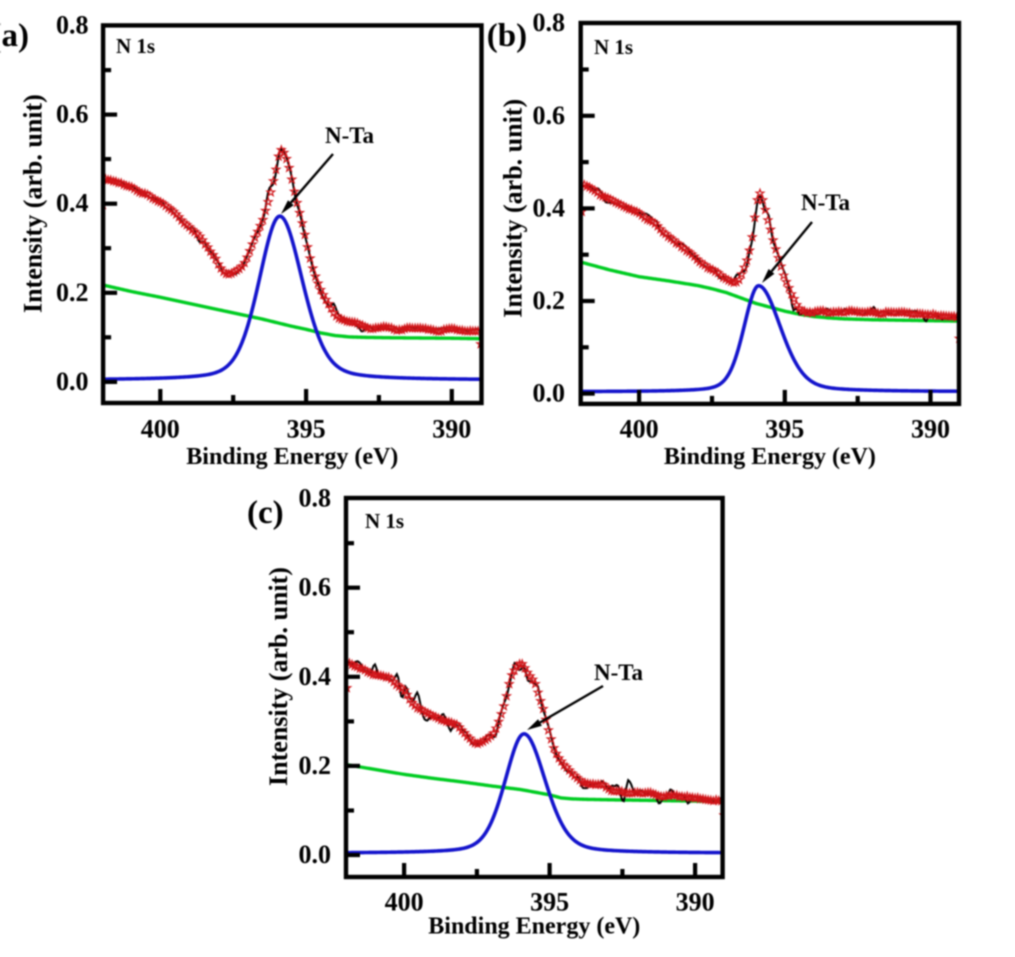  What do you see at coordinates (14, 36) in the screenshot?
I see `svg-text: (a)` at bounding box center [14, 36].